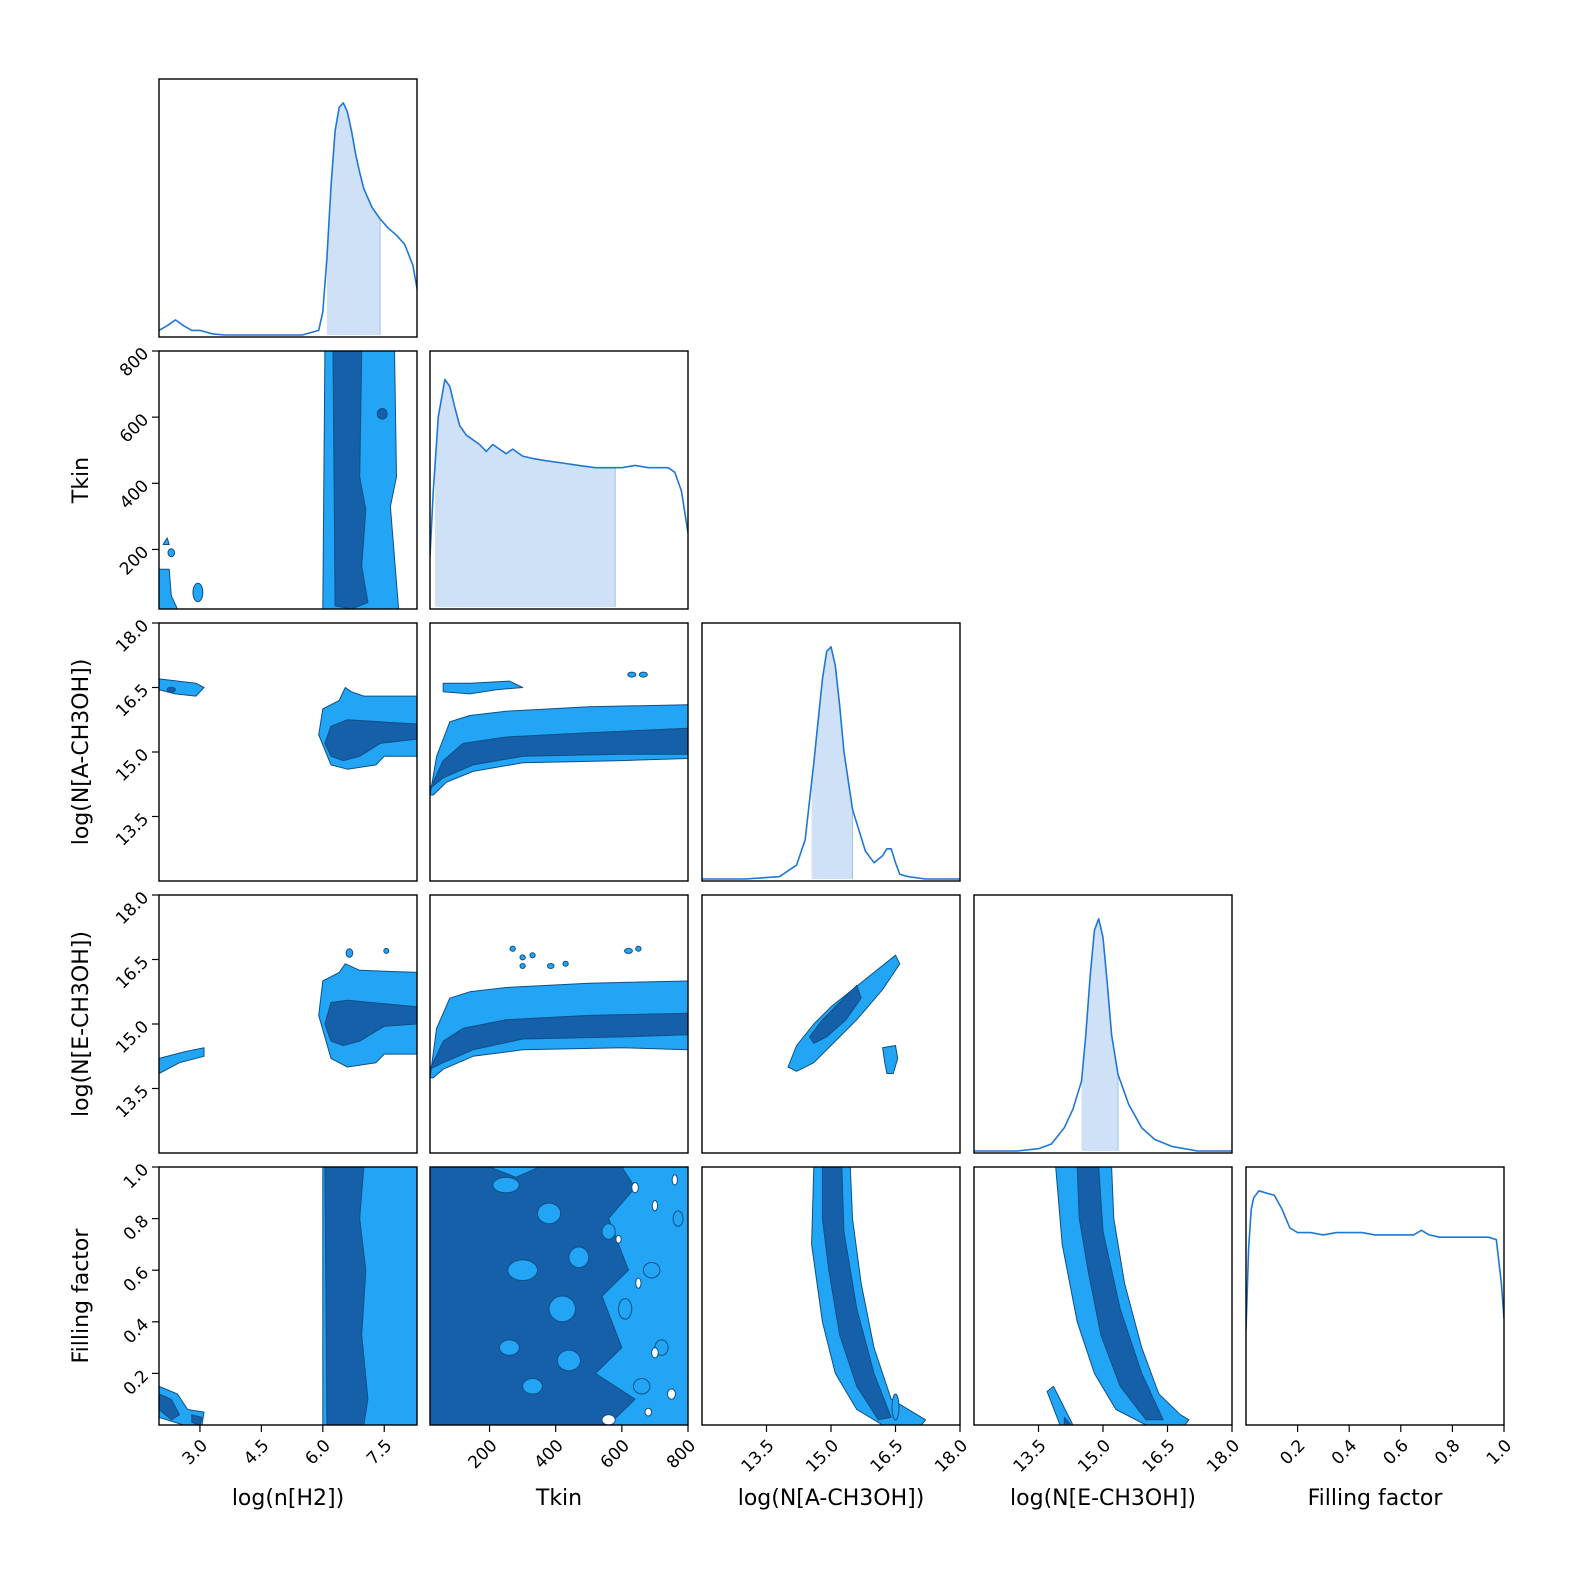  I want to click on y-tick-label: 600, so click(134, 428).